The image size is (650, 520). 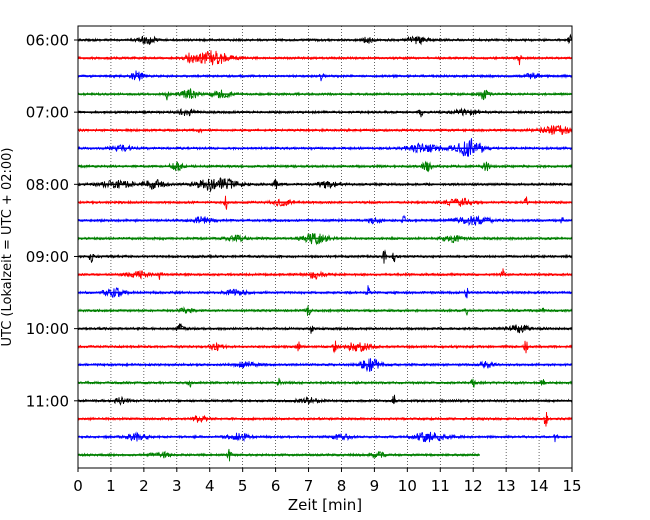 What do you see at coordinates (440, 486) in the screenshot?
I see `x-tick-label: 11` at bounding box center [440, 486].